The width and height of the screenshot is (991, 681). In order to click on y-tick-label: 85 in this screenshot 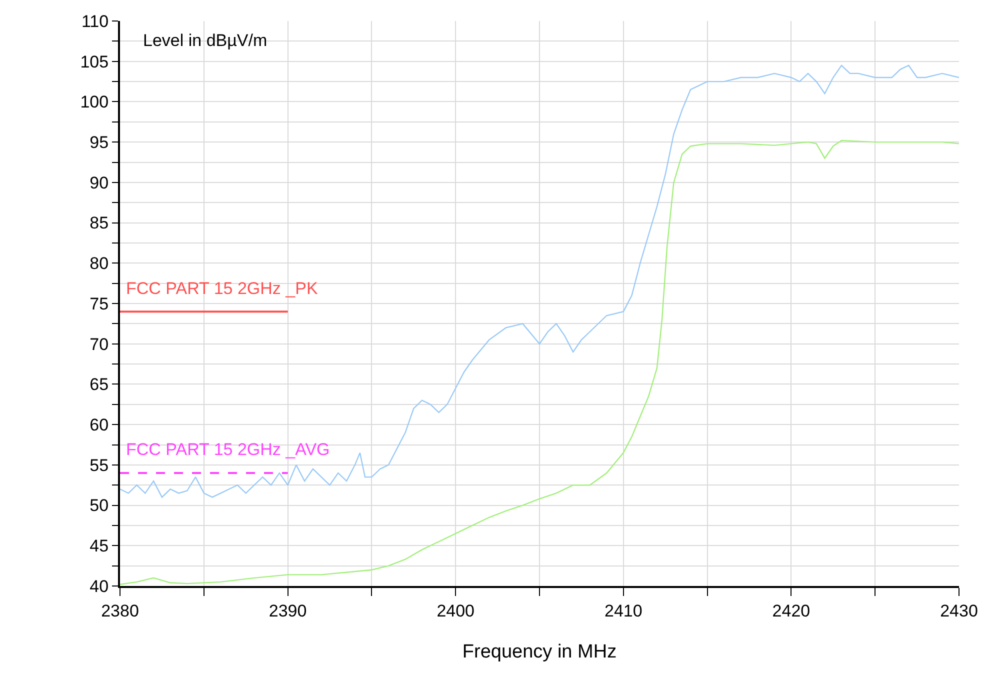, I will do `click(99, 223)`.